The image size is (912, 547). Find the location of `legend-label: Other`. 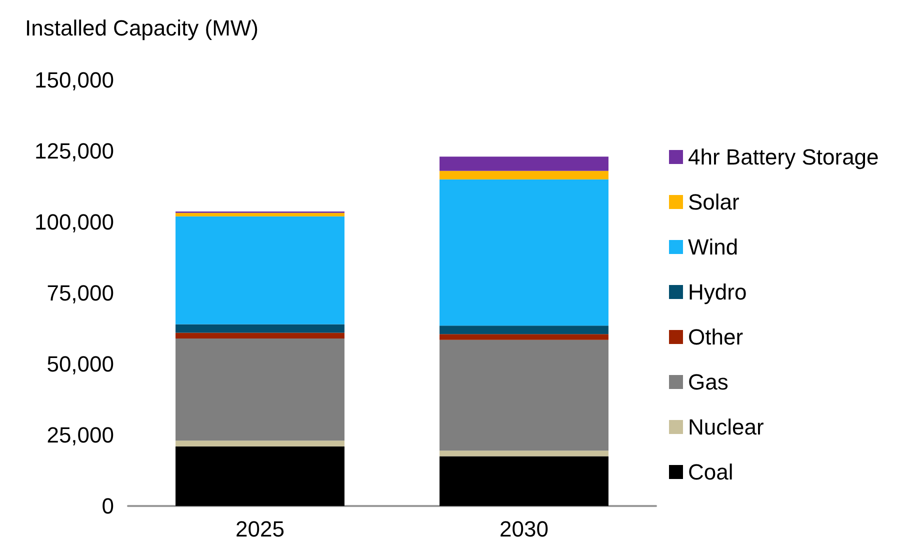

legend-label: Other is located at coordinates (716, 337).